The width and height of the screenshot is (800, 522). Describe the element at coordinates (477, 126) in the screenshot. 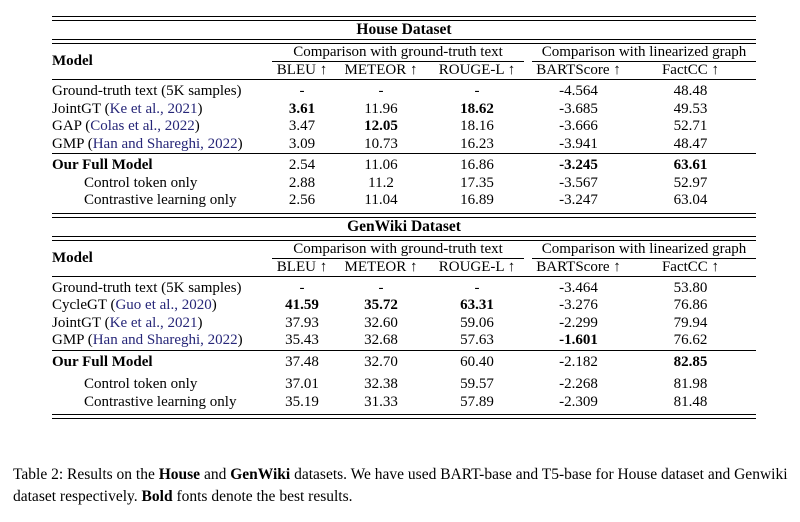

I see `cell-rouge-l: 18.16` at that location.